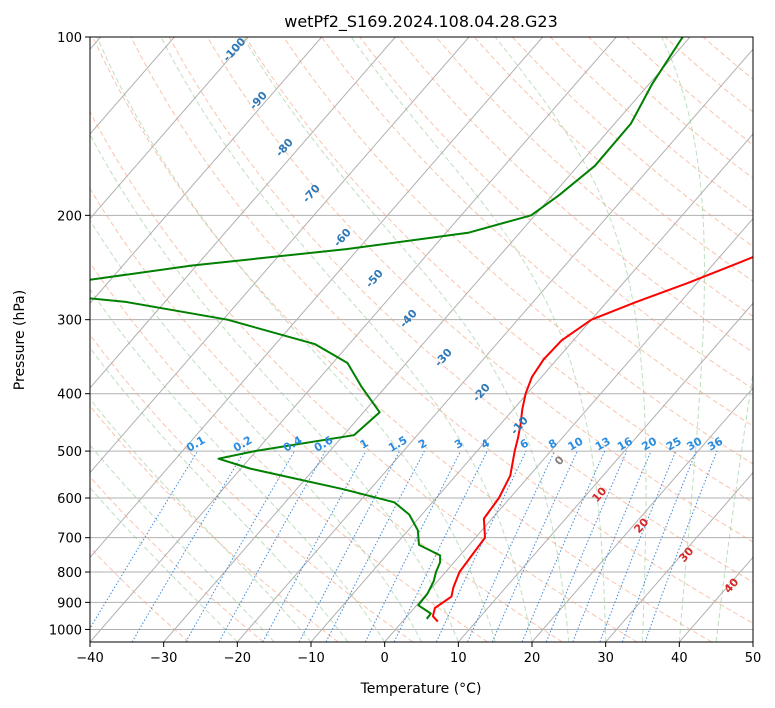 This screenshot has height=708, width=775. I want to click on x-tick-label: 40, so click(679, 658).